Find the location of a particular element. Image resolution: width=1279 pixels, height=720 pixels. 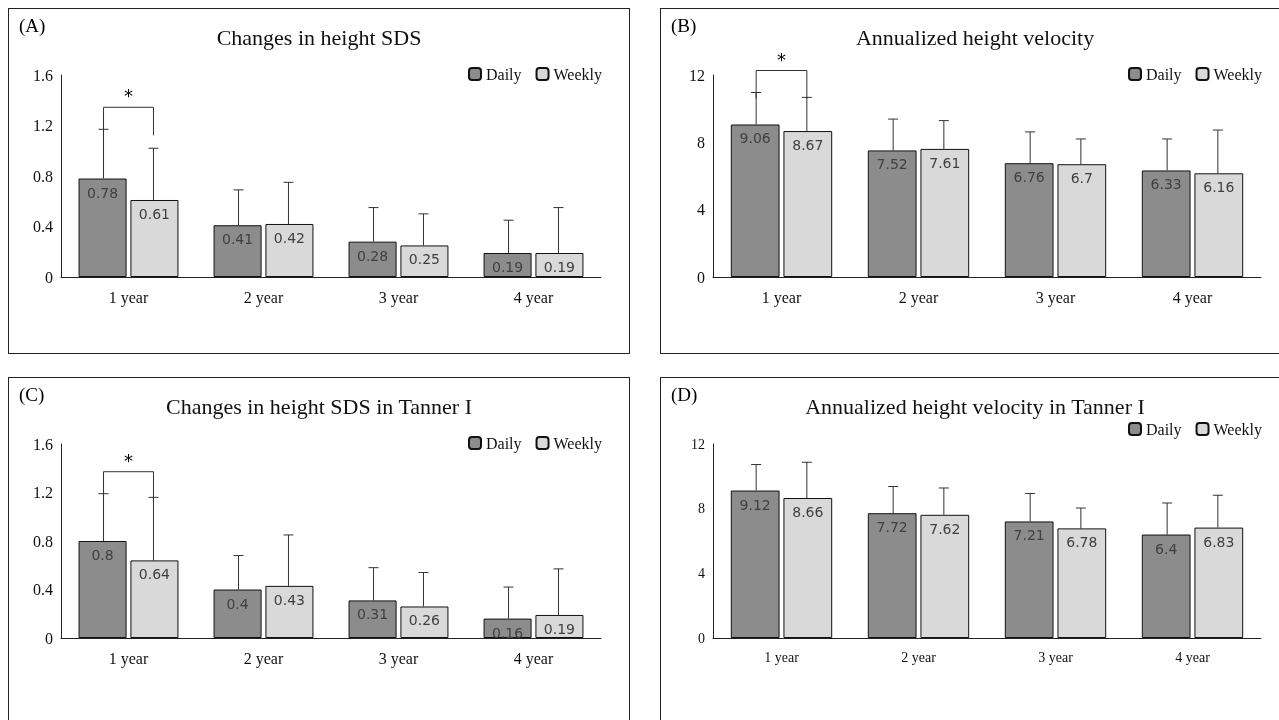

data-label: 8.67 is located at coordinates (808, 145).